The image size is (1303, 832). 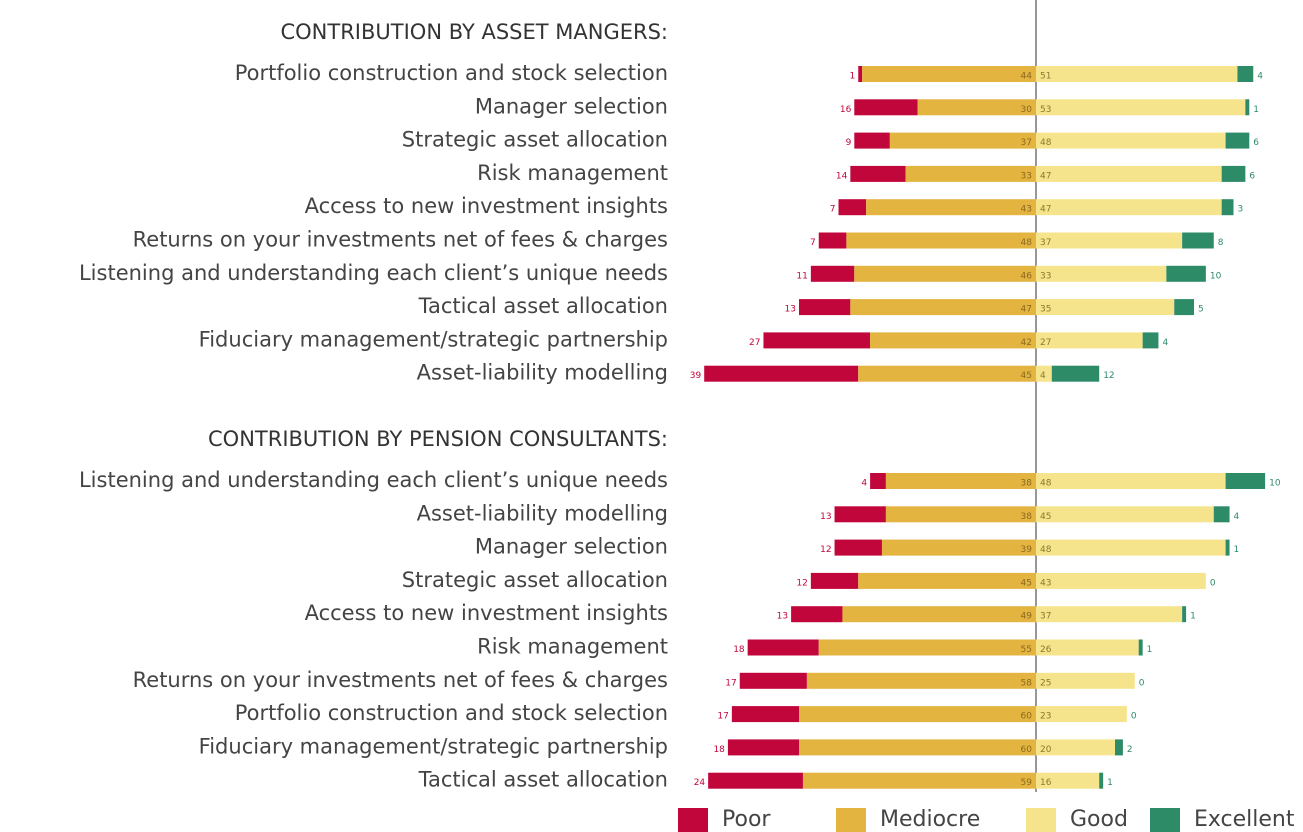 I want to click on value-label: 53, so click(x=1045, y=110).